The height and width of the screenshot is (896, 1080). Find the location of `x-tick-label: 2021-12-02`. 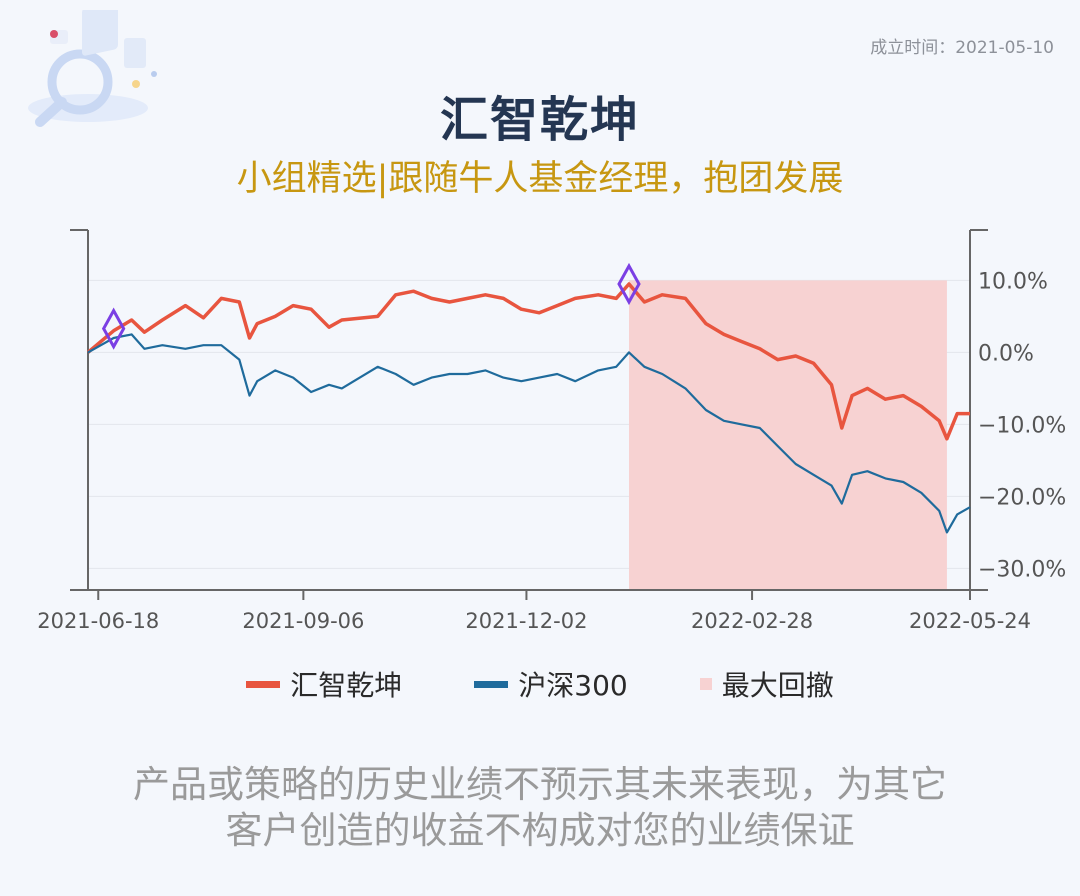

x-tick-label: 2021-12-02 is located at coordinates (526, 621).